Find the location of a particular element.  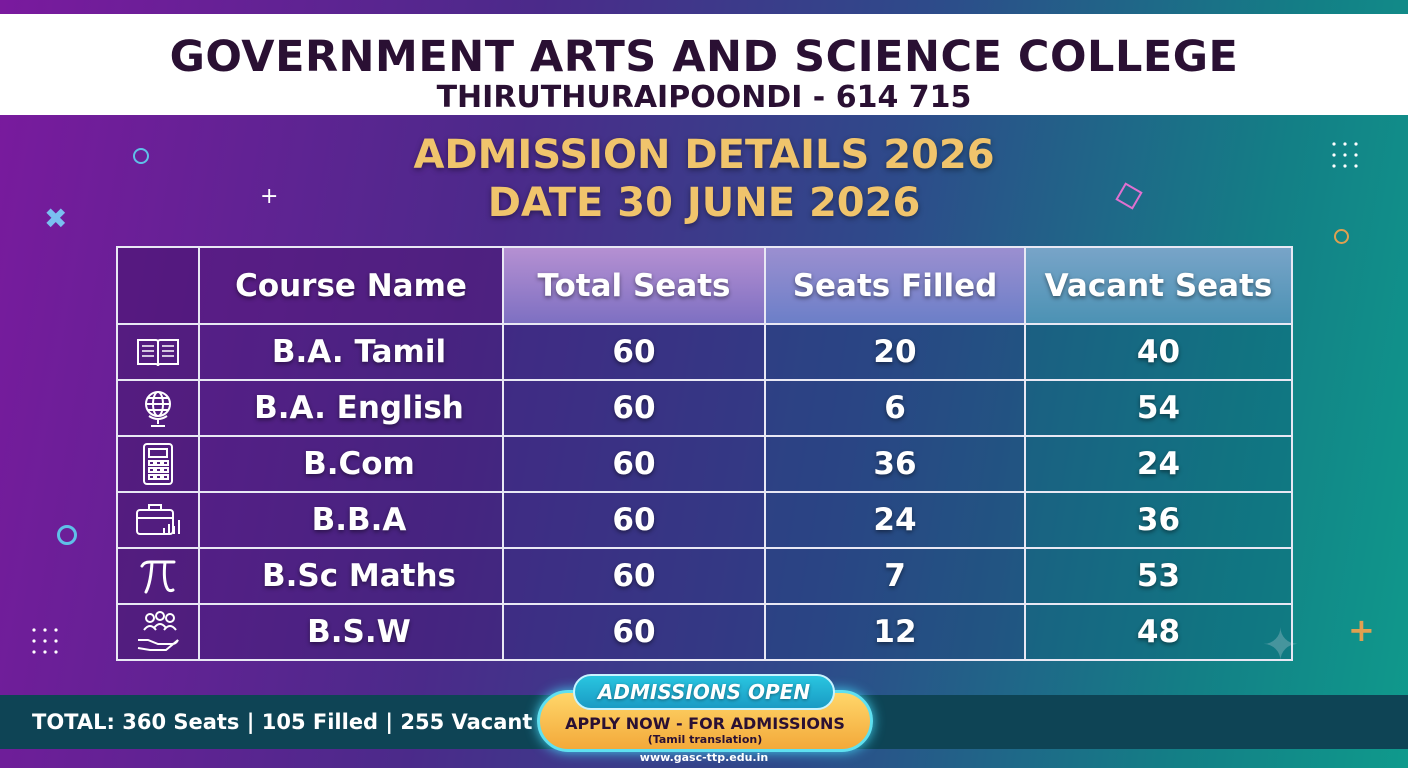

table-row: B.B.A 60 24 36 is located at coordinates (704, 520).